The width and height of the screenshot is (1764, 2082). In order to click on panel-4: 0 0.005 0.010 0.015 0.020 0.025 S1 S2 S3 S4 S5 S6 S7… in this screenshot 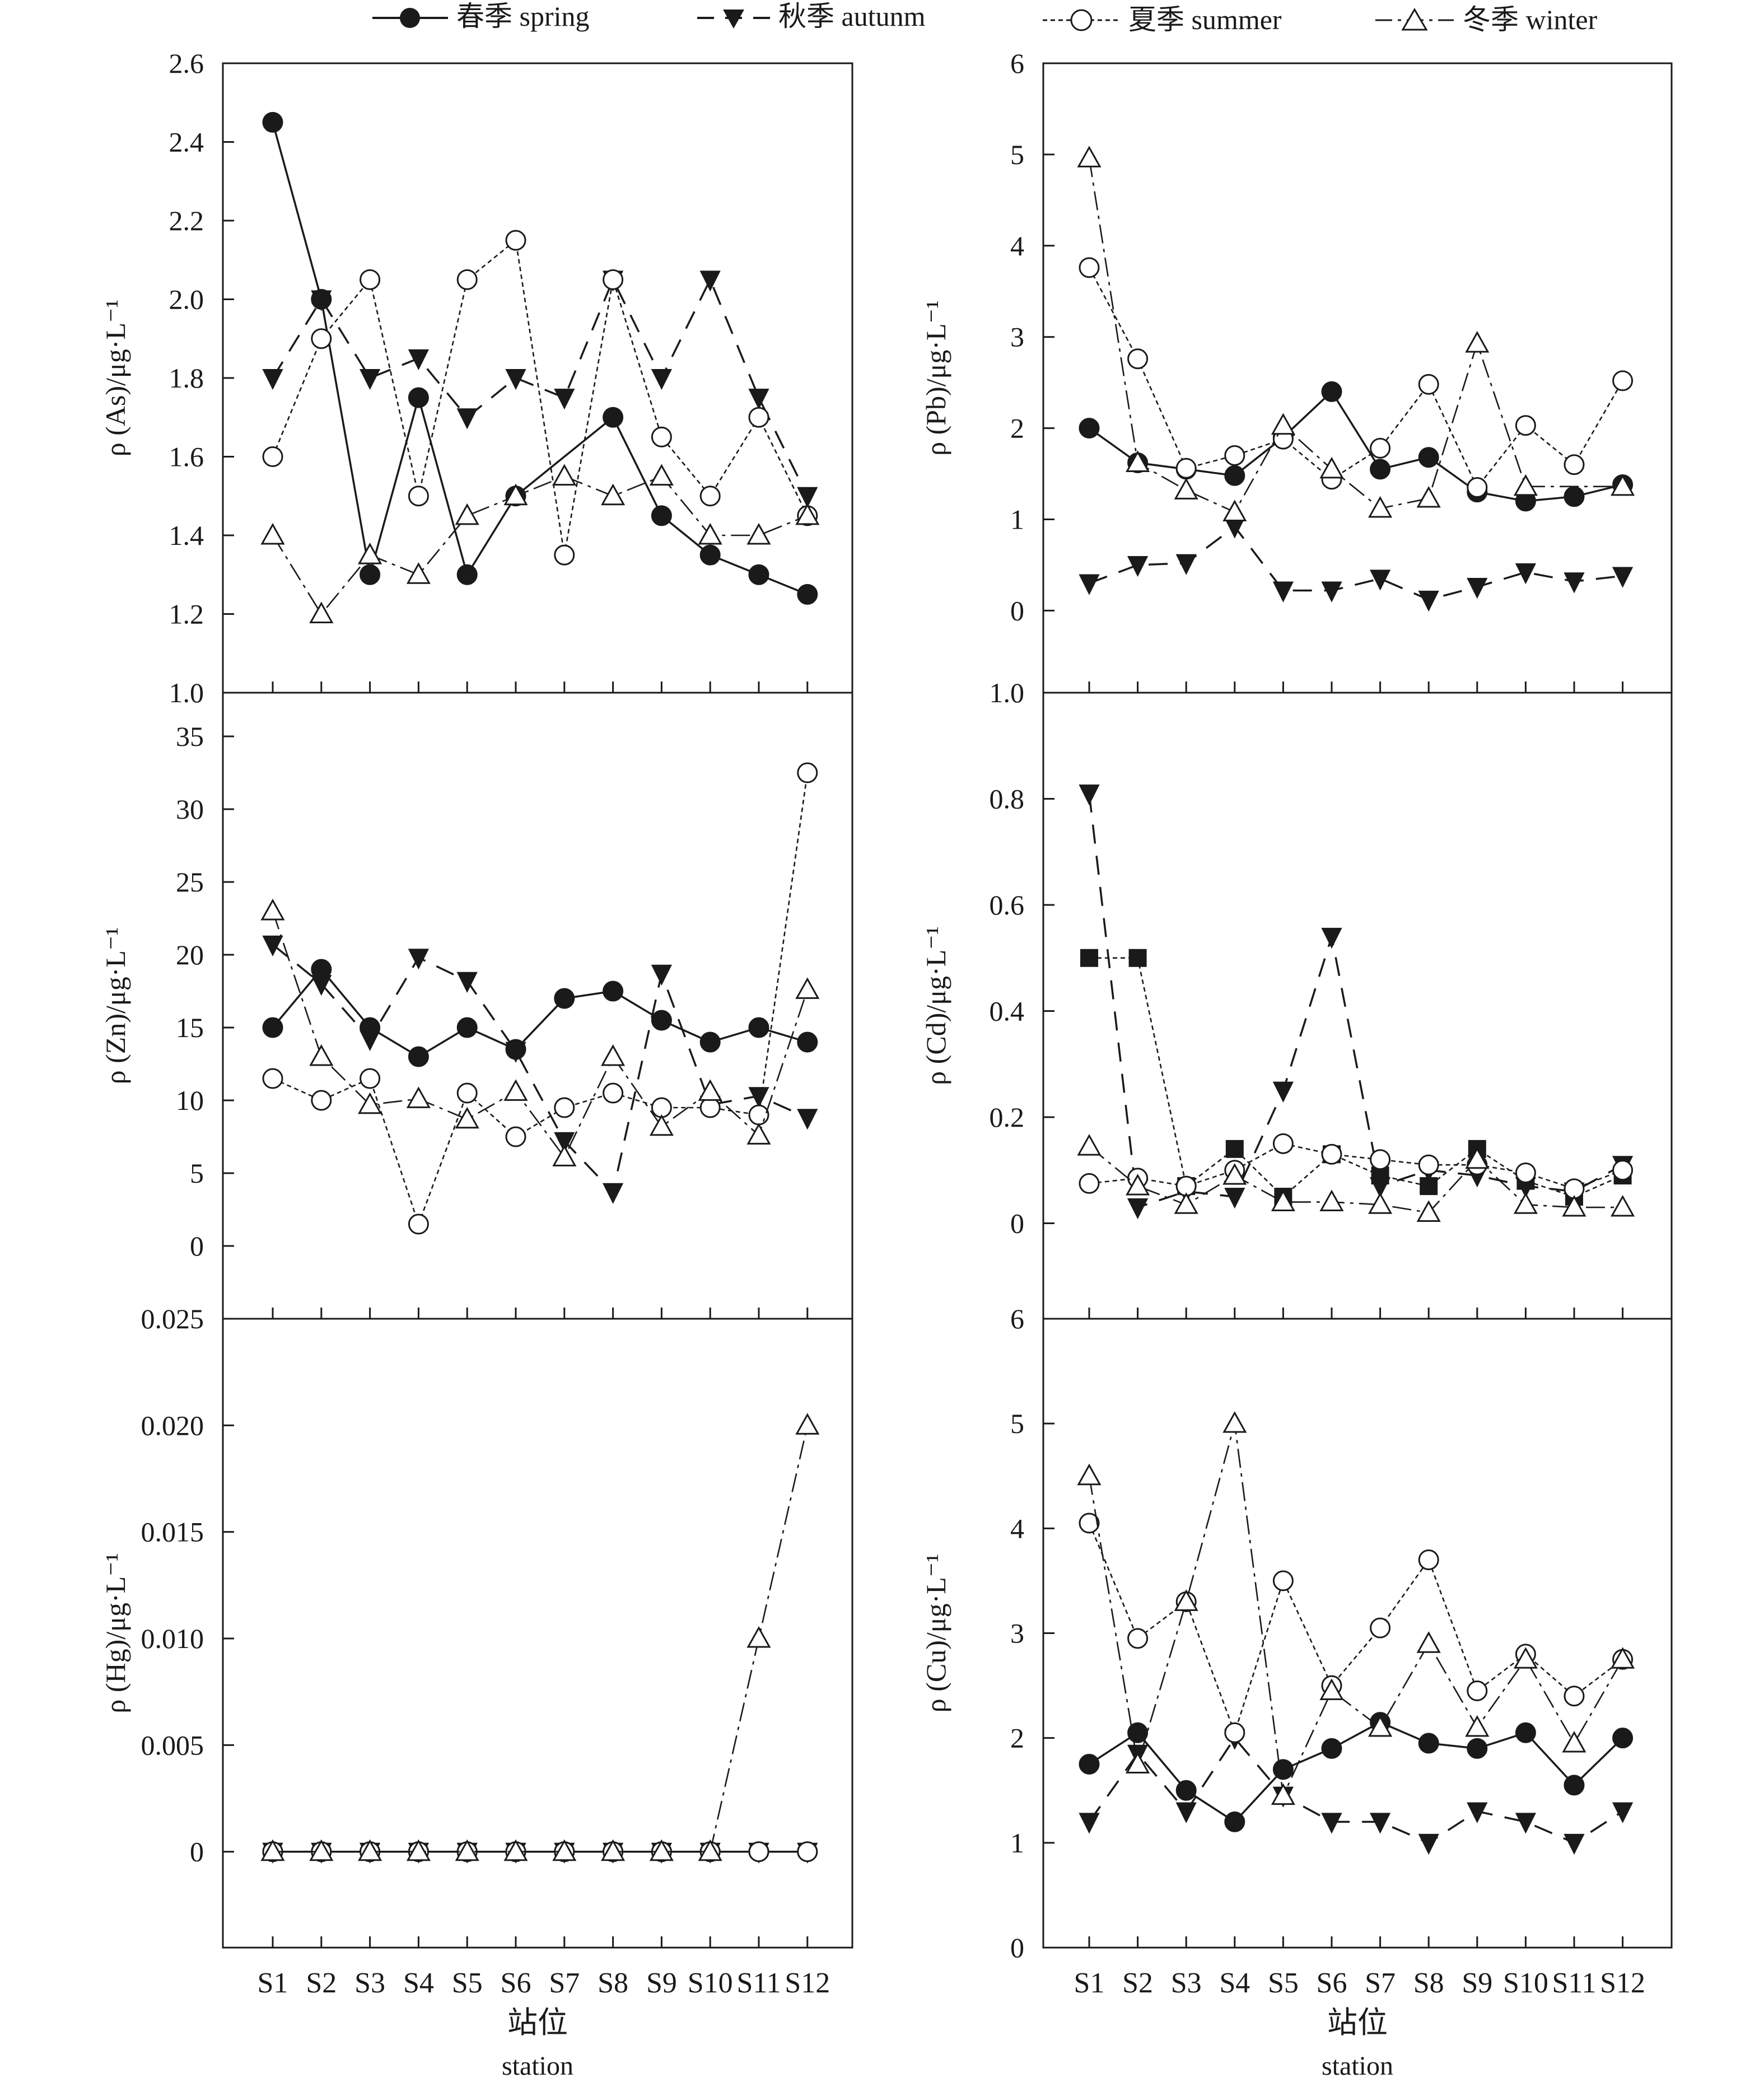, I will do `click(477, 1651)`.